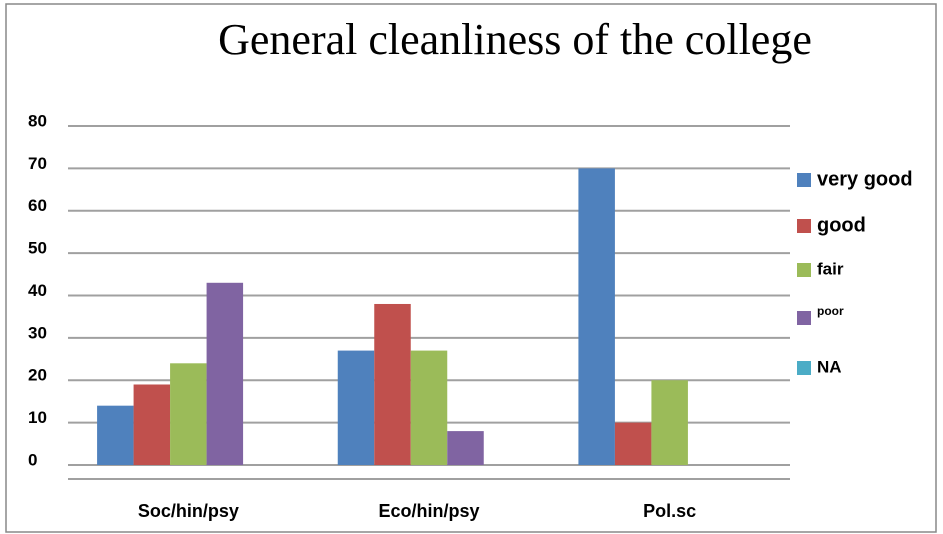 This screenshot has width=943, height=534. What do you see at coordinates (37, 248) in the screenshot?
I see `y-tick-label: 50` at bounding box center [37, 248].